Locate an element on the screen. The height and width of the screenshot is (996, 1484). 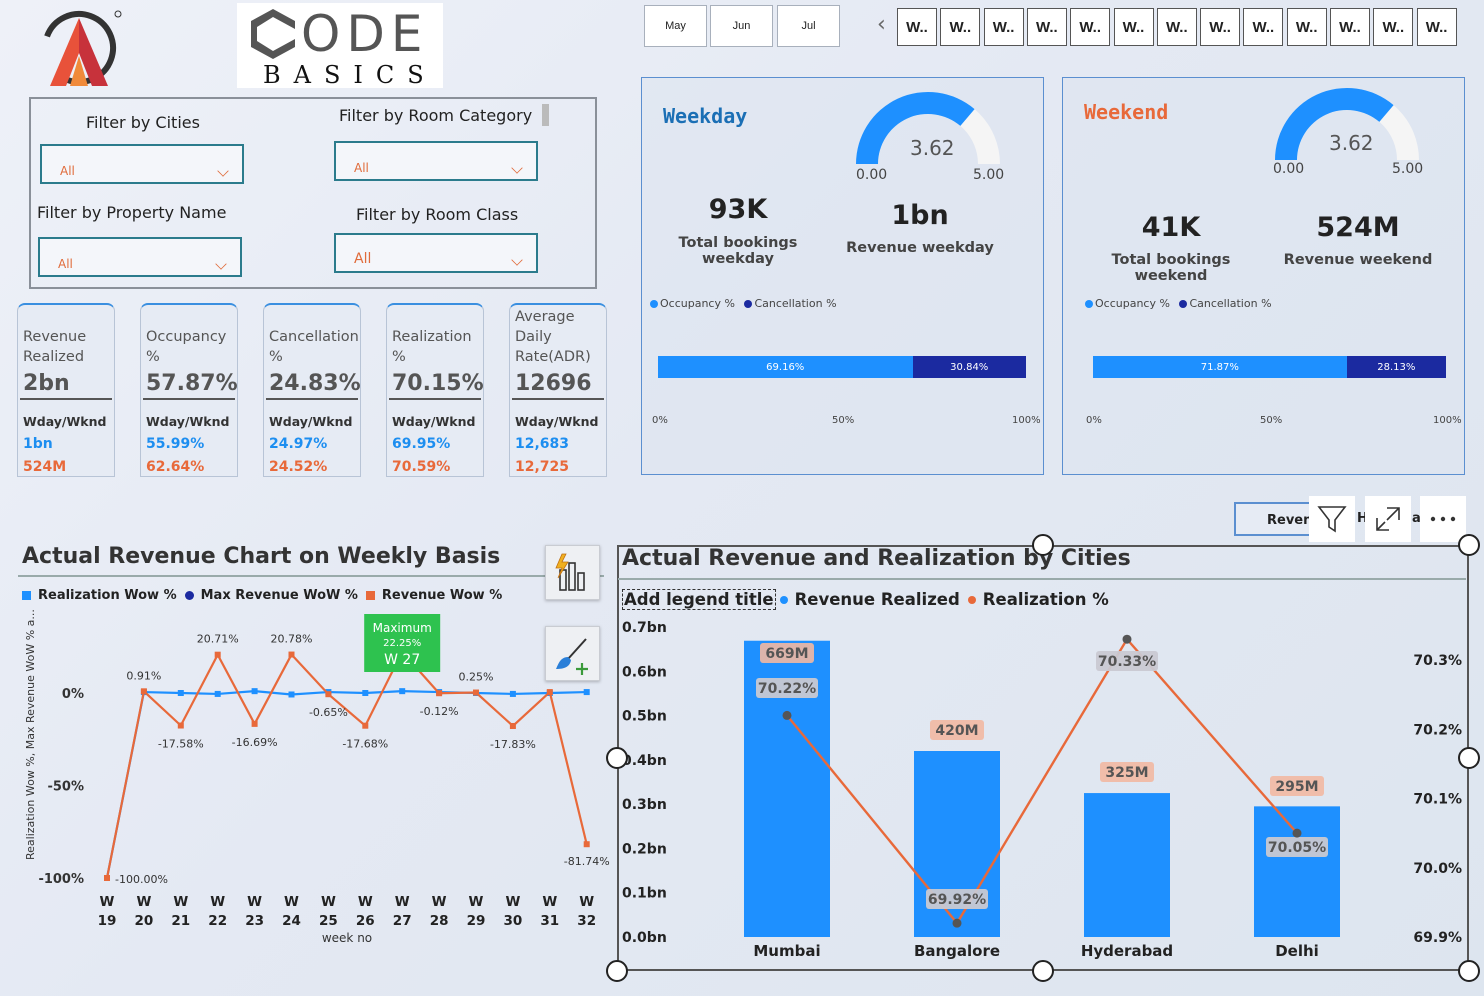
data-label: -100.00% is located at coordinates (141, 879).